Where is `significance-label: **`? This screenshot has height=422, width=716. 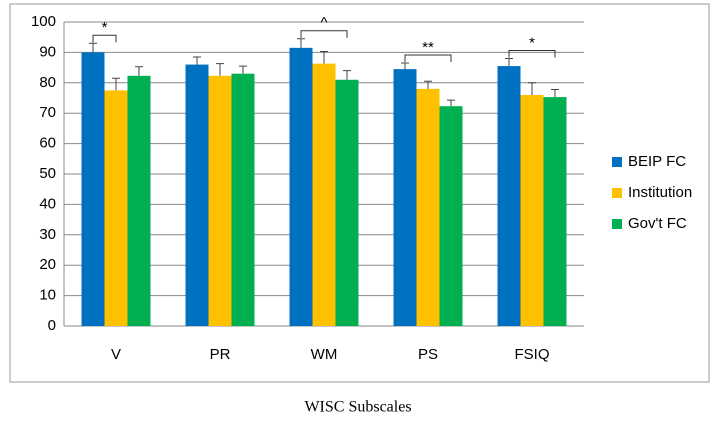 significance-label: ** is located at coordinates (428, 47).